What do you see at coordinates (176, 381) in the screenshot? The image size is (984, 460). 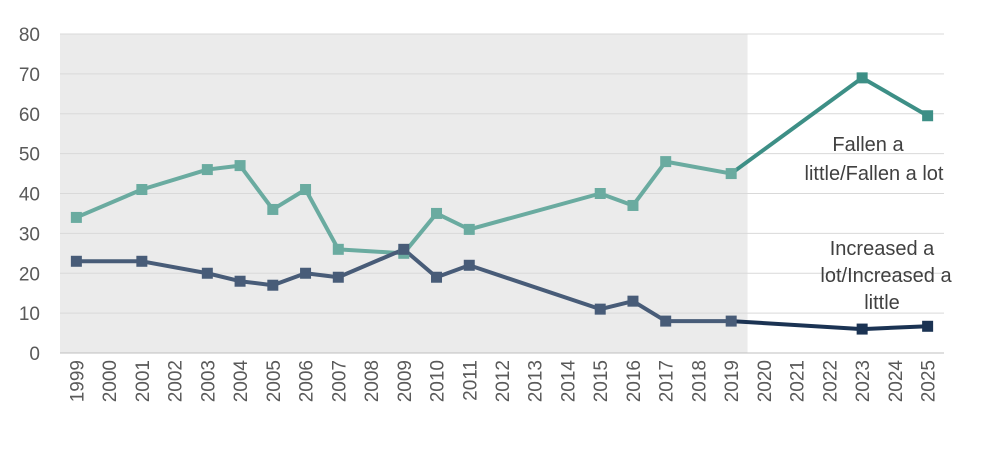 I see `x-tick-label: 2002` at bounding box center [176, 381].